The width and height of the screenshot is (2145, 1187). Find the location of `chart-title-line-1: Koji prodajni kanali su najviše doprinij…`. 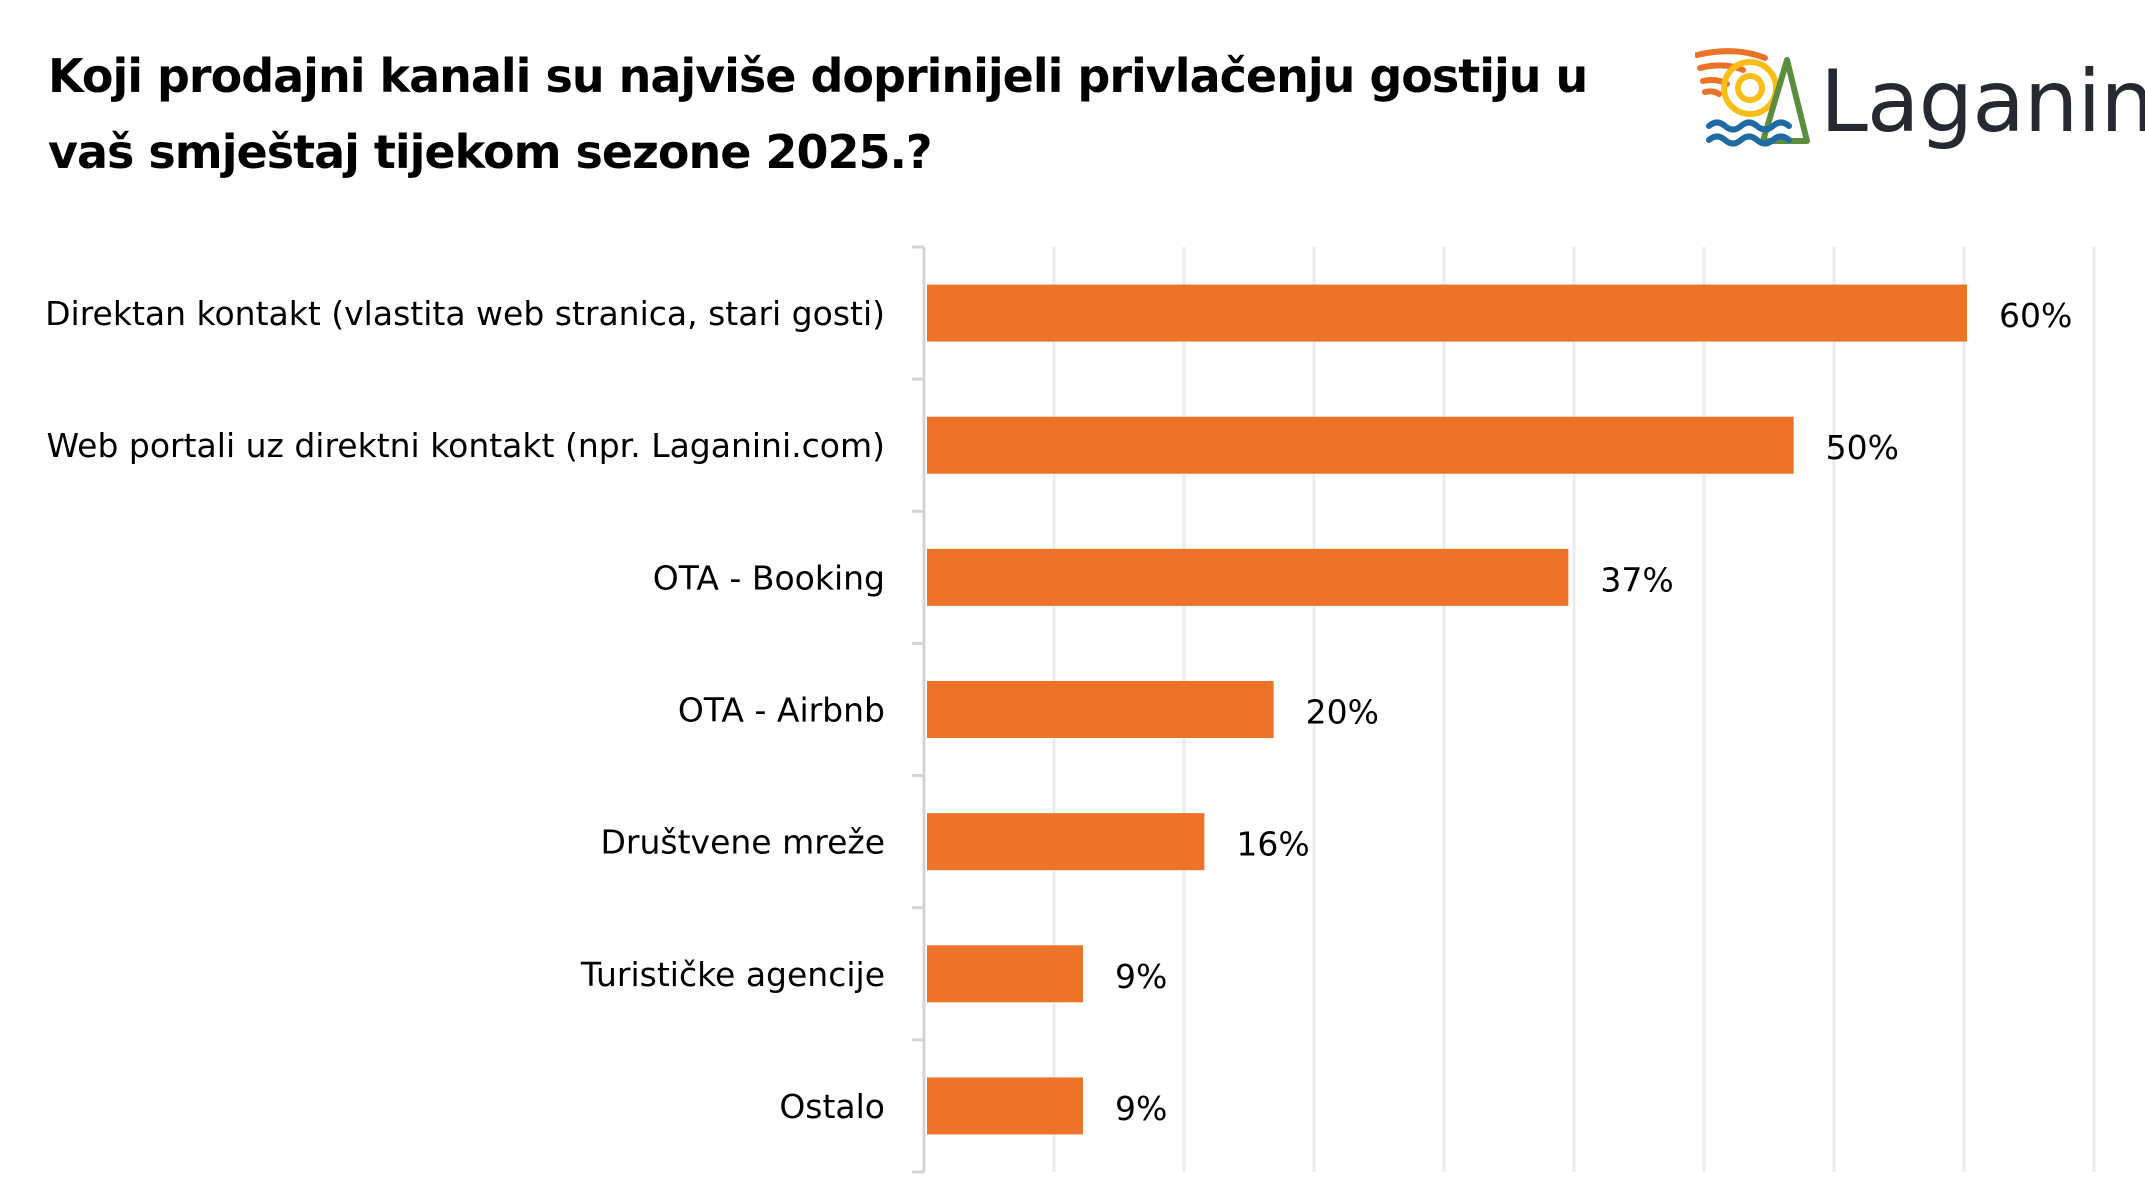

chart-title-line-1: Koji prodajni kanali su najviše doprinij… is located at coordinates (818, 76).